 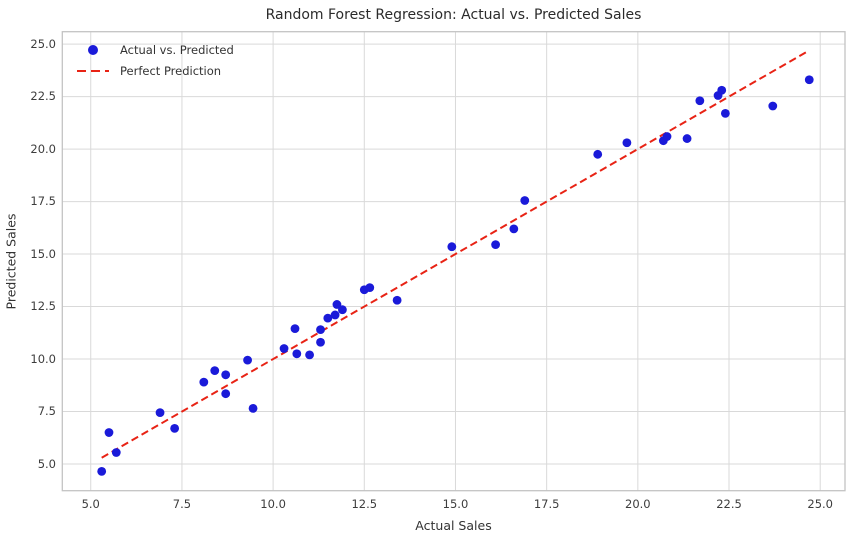 I want to click on x-tick-label: 10.0, so click(x=273, y=504).